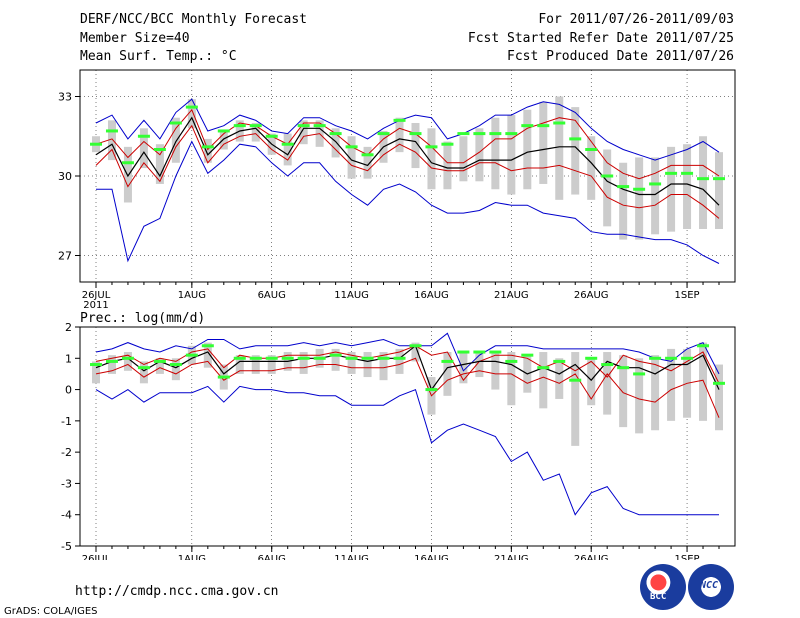 Image resolution: width=800 pixels, height=618 pixels. I want to click on ncc-logo: NCC, so click(711, 587).